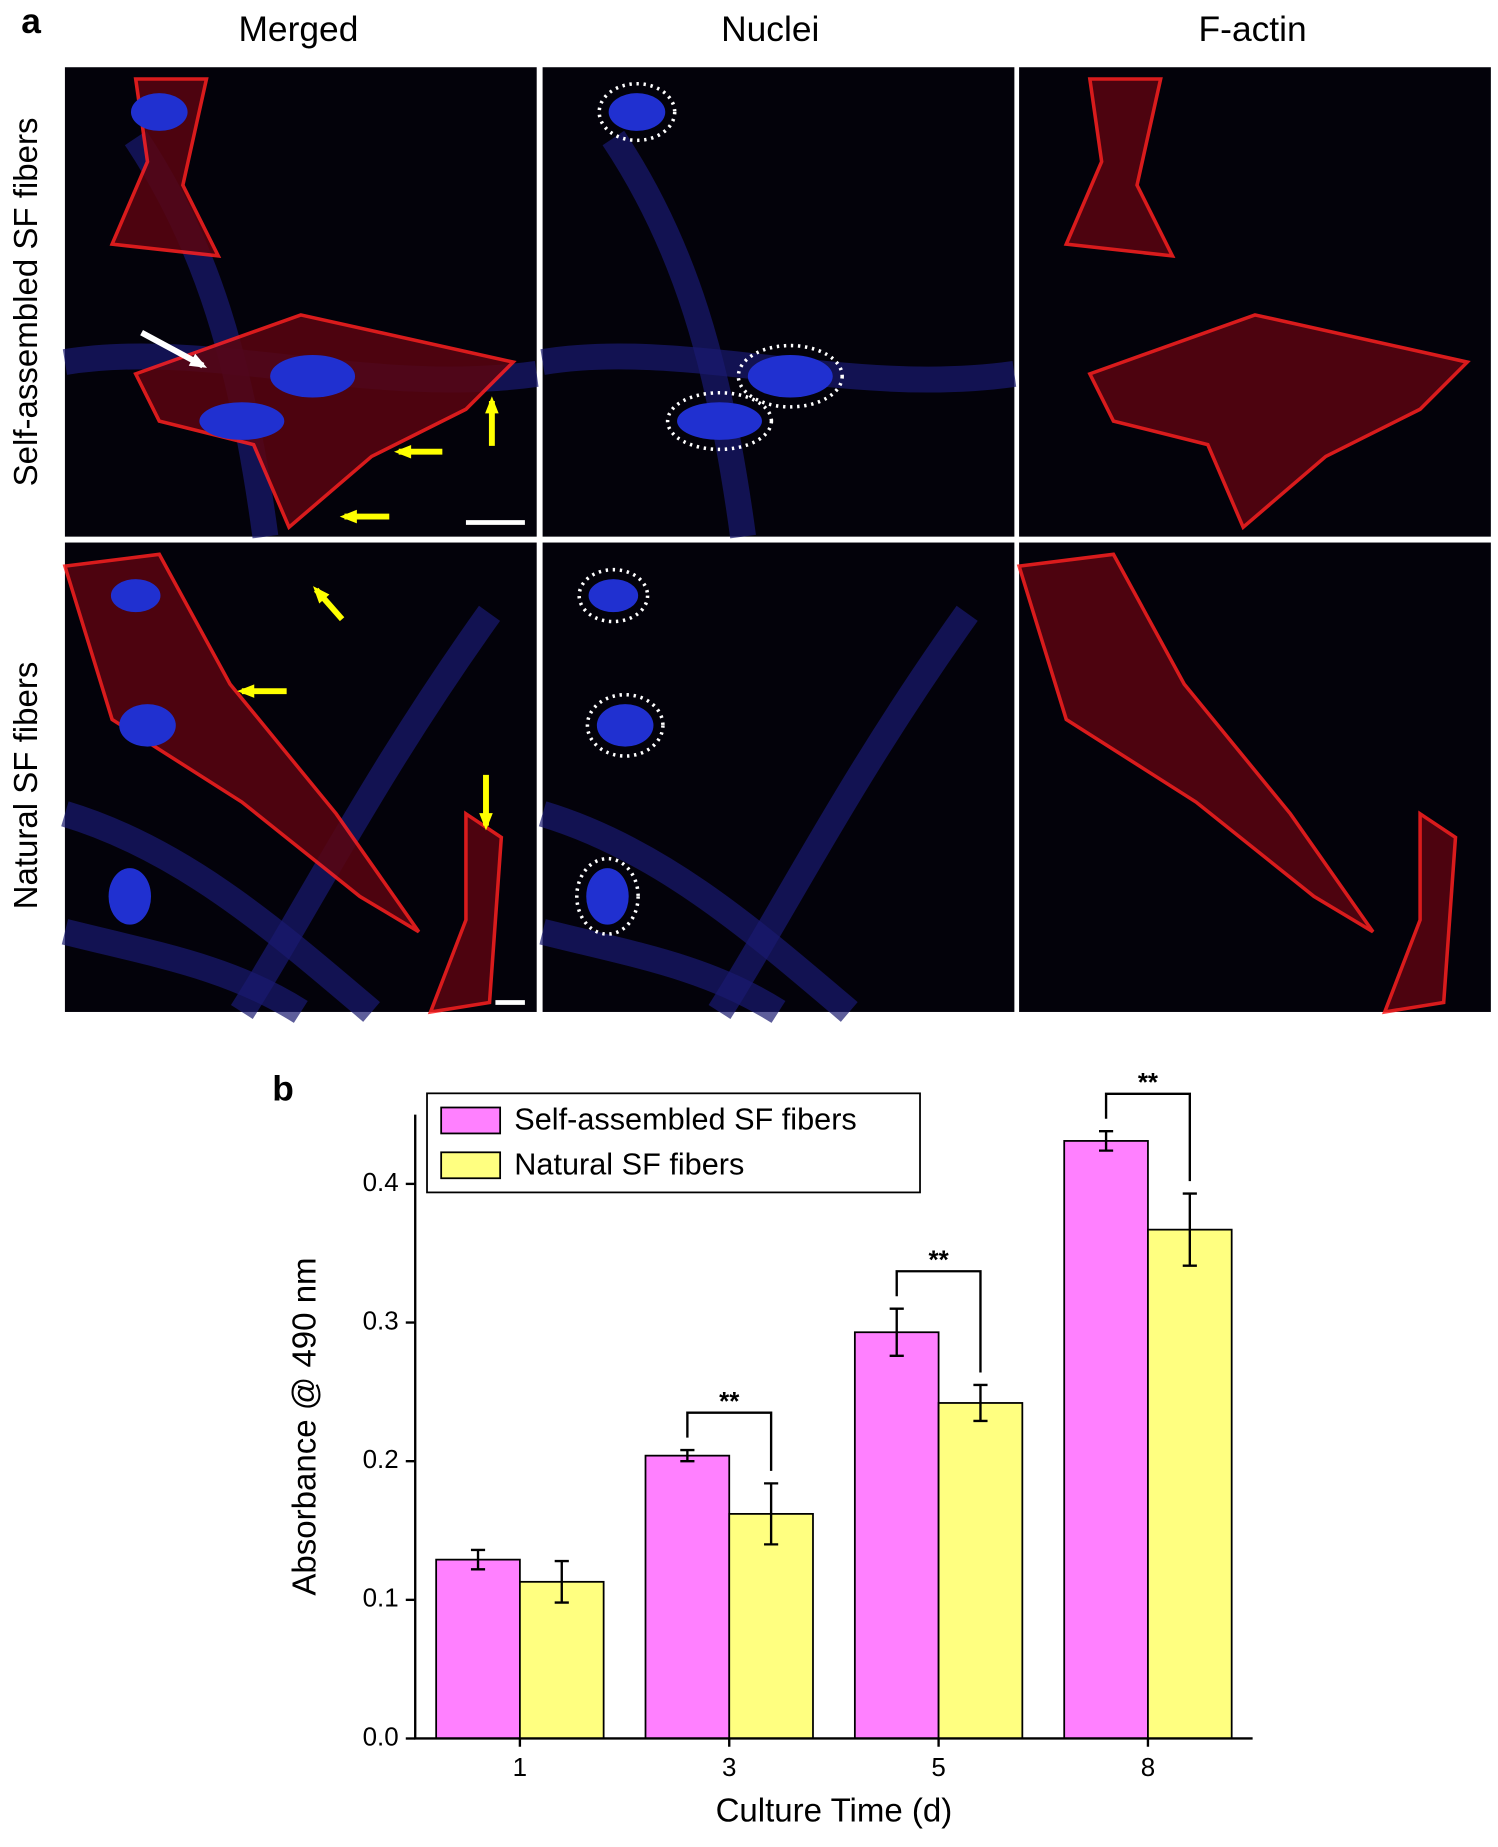 The image size is (1498, 1847). Describe the element at coordinates (834, 1810) in the screenshot. I see `x-axis-label: Culture Time (d)` at that location.